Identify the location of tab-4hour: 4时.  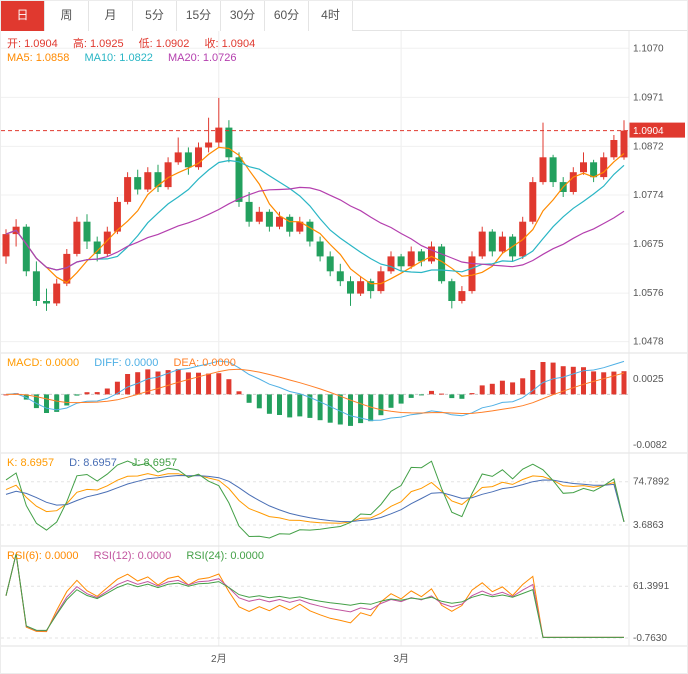
(331, 16).